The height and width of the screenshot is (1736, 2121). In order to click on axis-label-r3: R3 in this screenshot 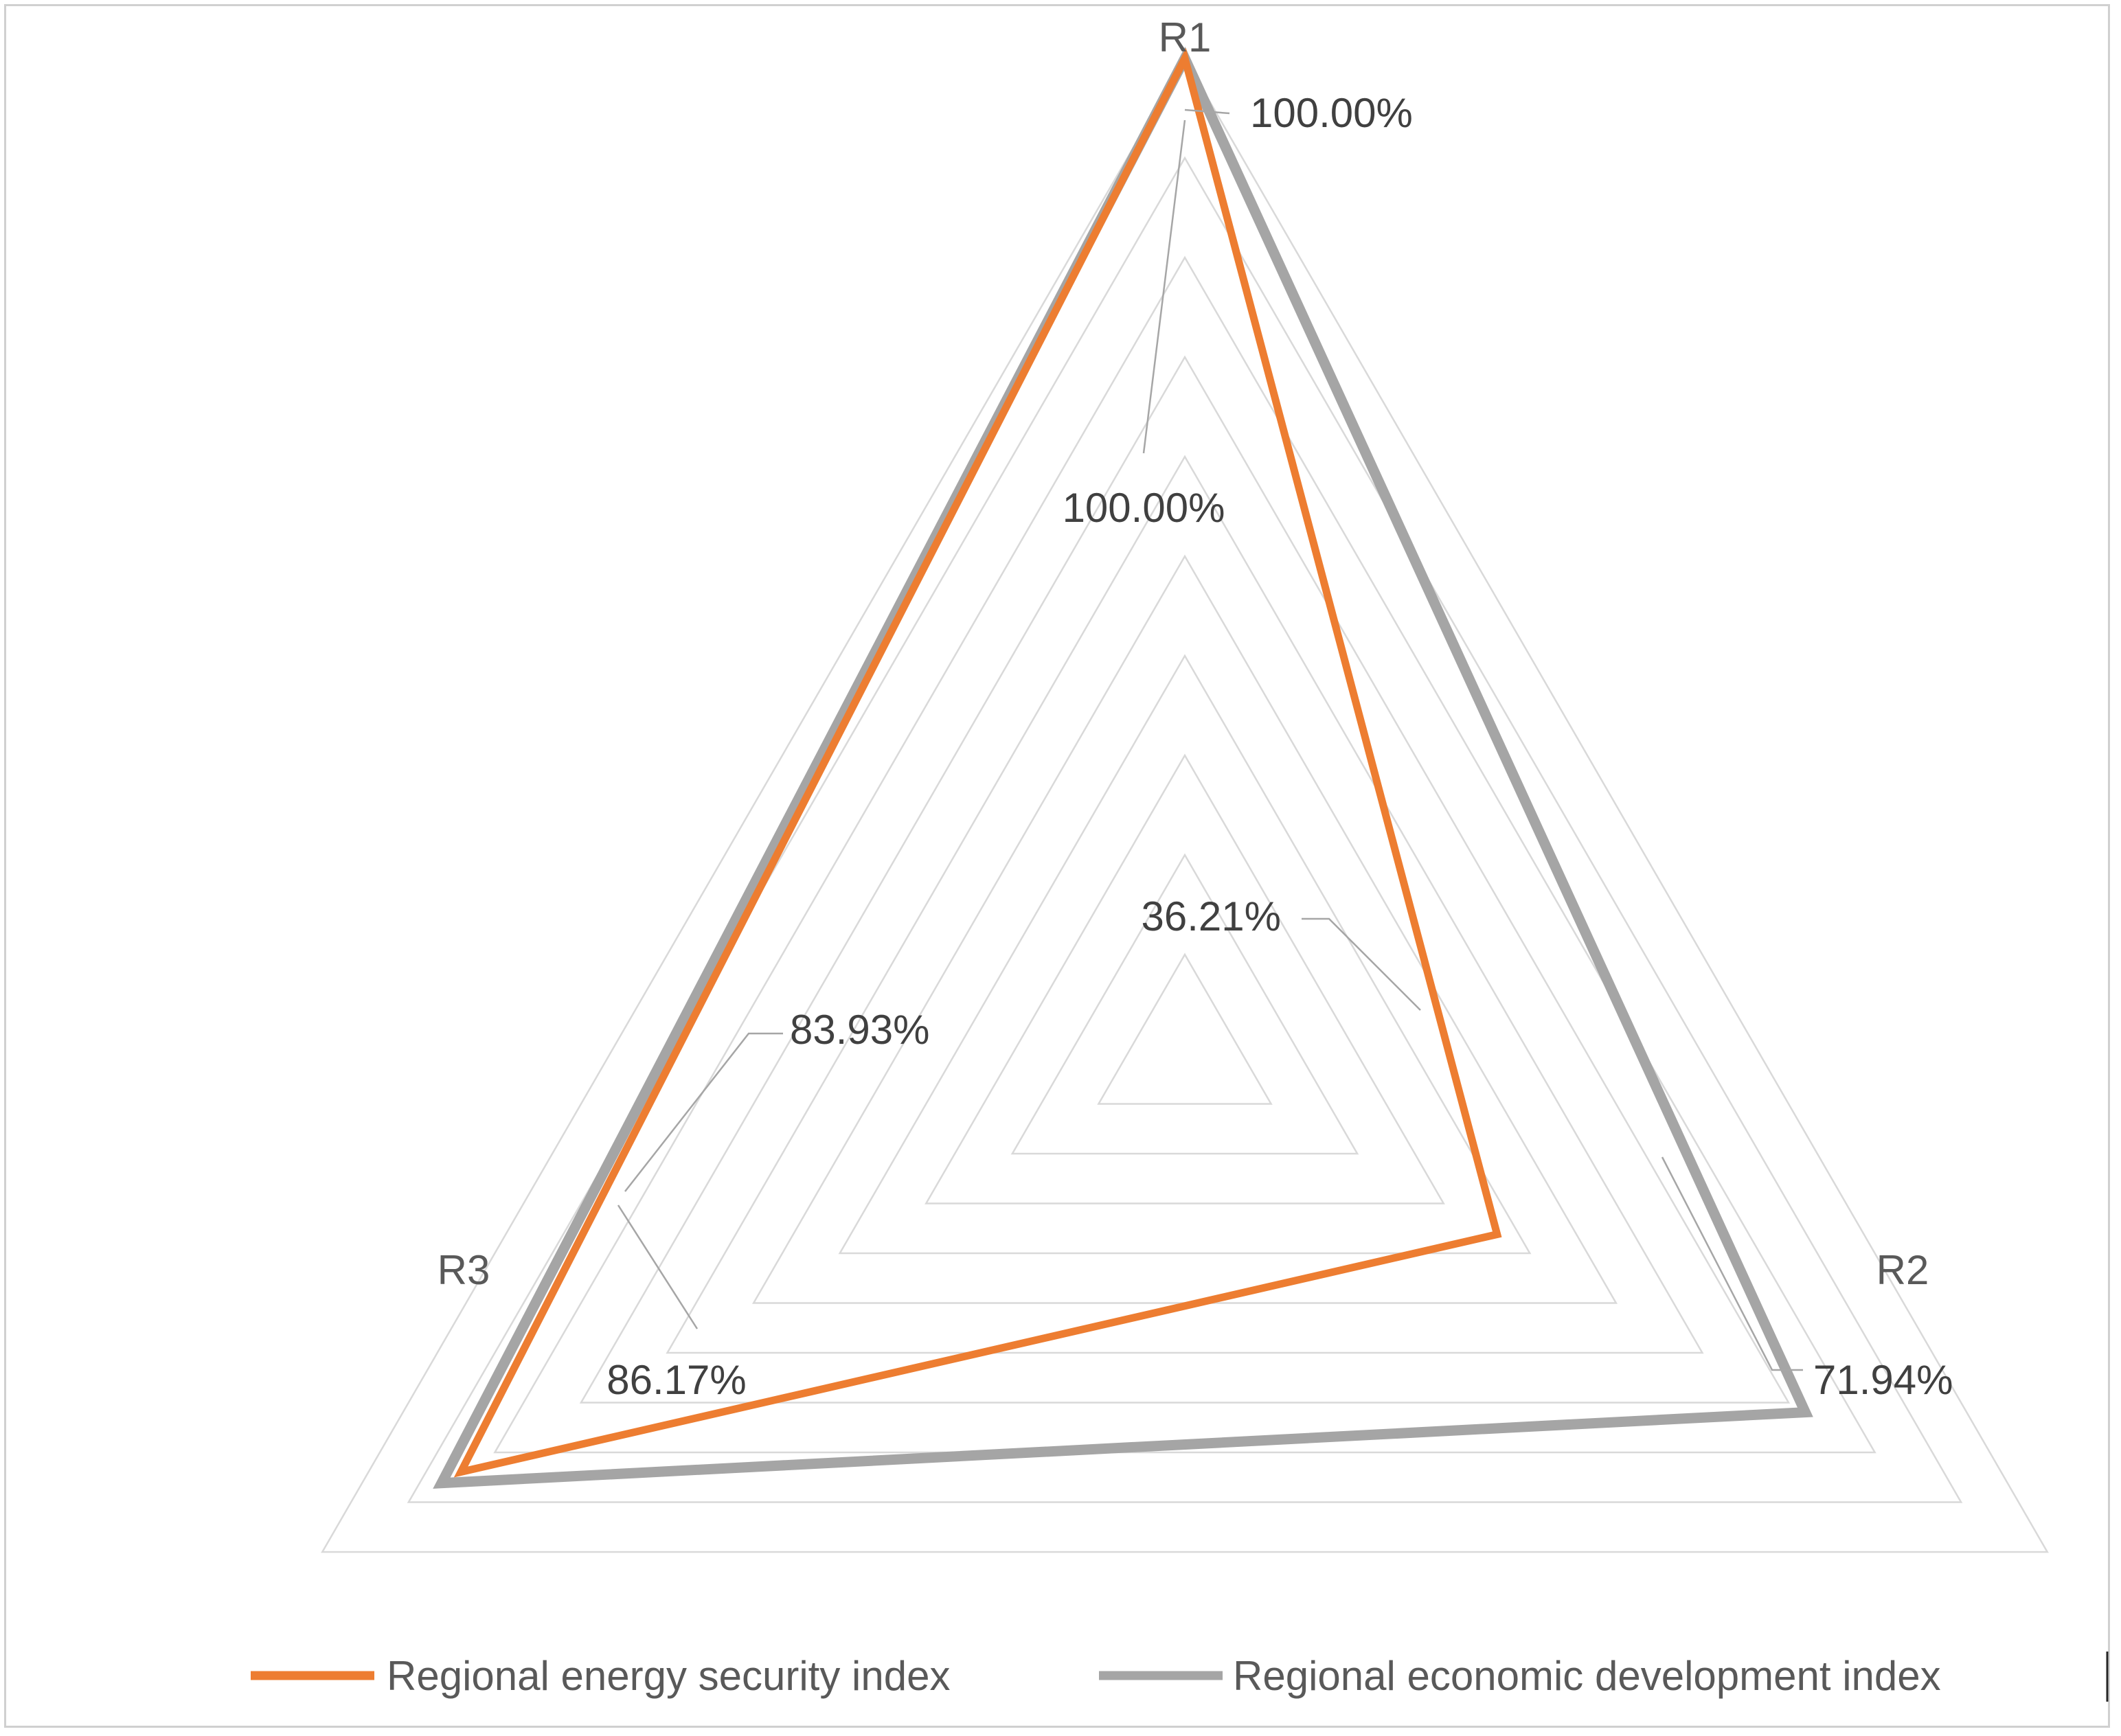, I will do `click(464, 1270)`.